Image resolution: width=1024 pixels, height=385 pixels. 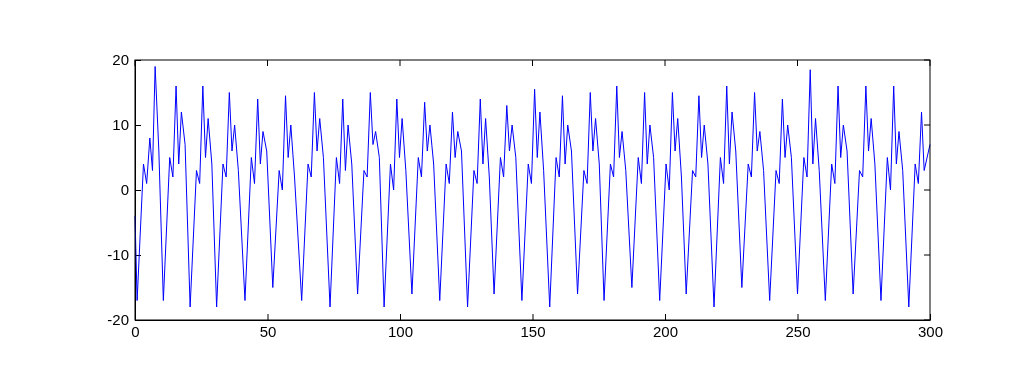 I want to click on y-tick-label: 10, so click(x=120, y=125).